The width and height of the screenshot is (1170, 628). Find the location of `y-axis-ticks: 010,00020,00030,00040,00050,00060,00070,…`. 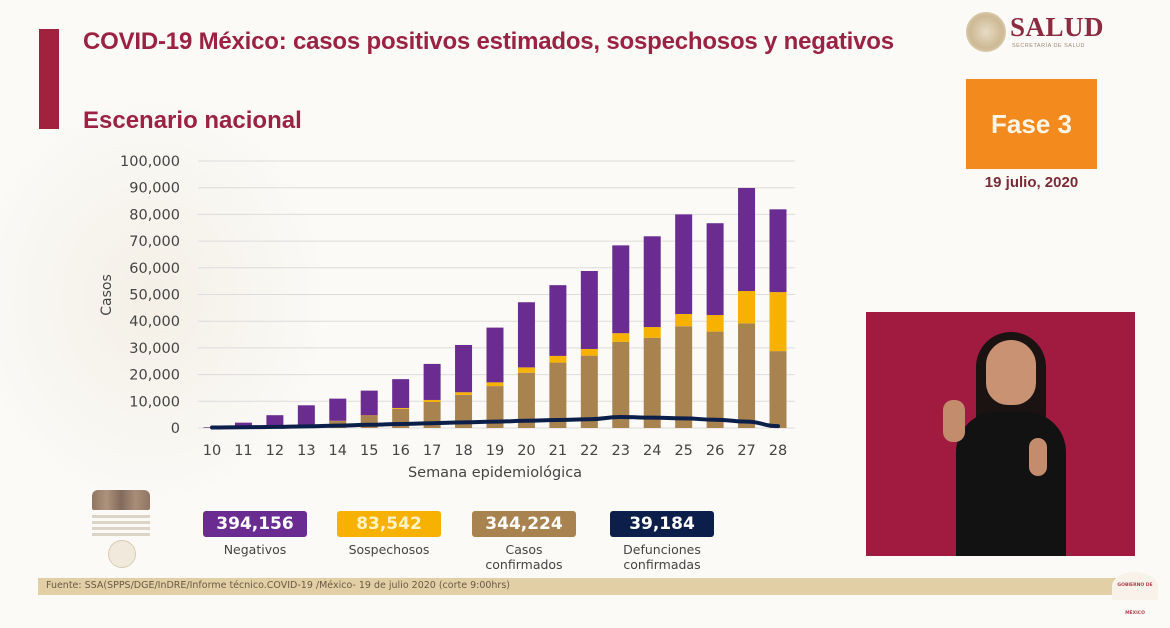

y-axis-ticks: 010,00020,00030,00040,00050,00060,00070,… is located at coordinates (150, 295).